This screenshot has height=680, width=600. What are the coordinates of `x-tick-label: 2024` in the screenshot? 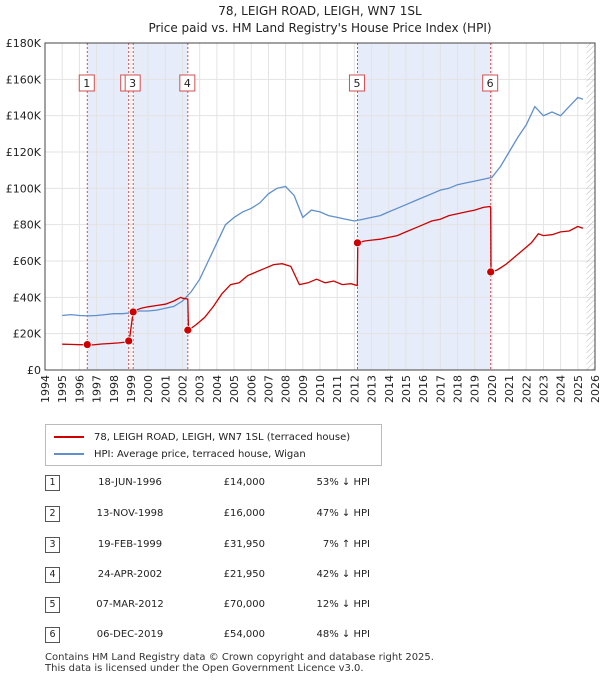 It's located at (561, 389).